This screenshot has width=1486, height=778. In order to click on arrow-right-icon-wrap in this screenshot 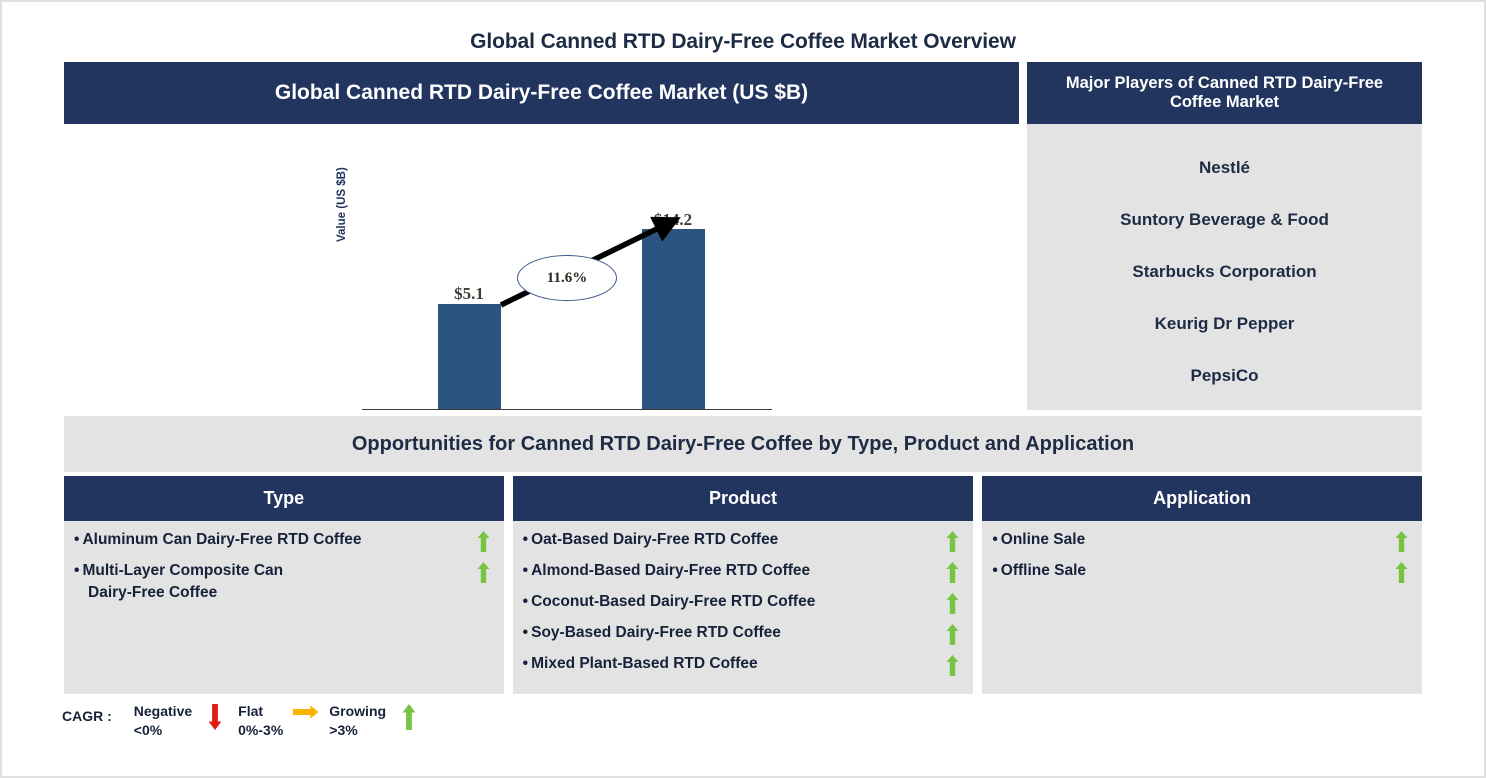, I will do `click(306, 711)`.